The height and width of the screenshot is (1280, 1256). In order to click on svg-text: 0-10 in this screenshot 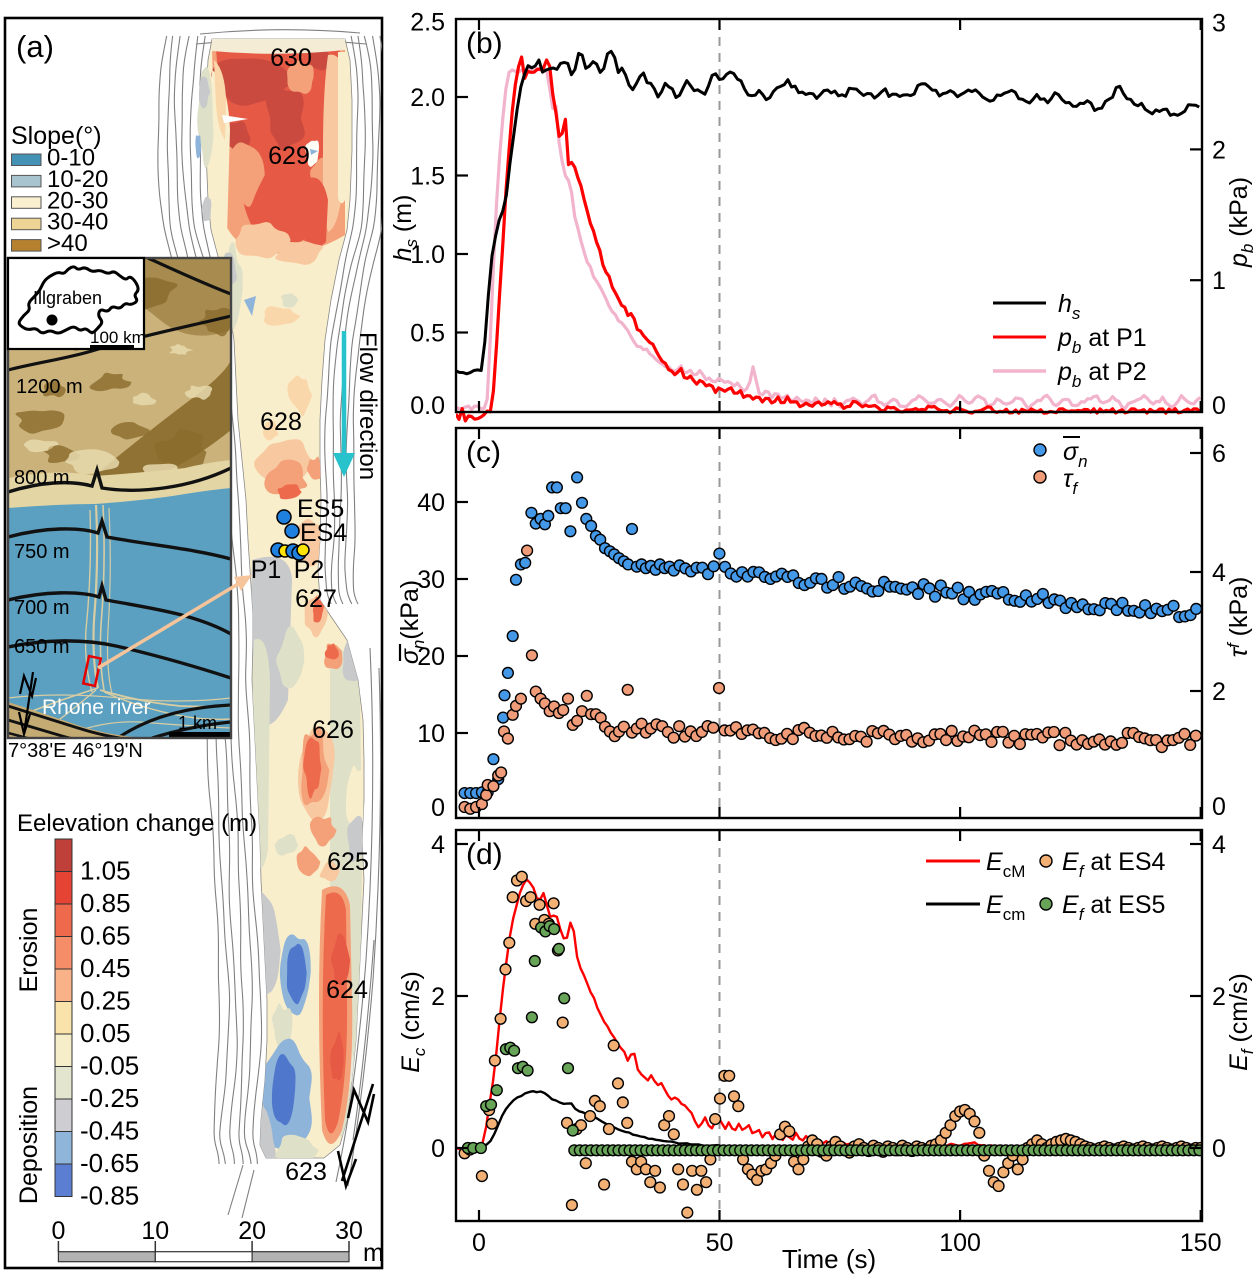, I will do `click(71, 158)`.